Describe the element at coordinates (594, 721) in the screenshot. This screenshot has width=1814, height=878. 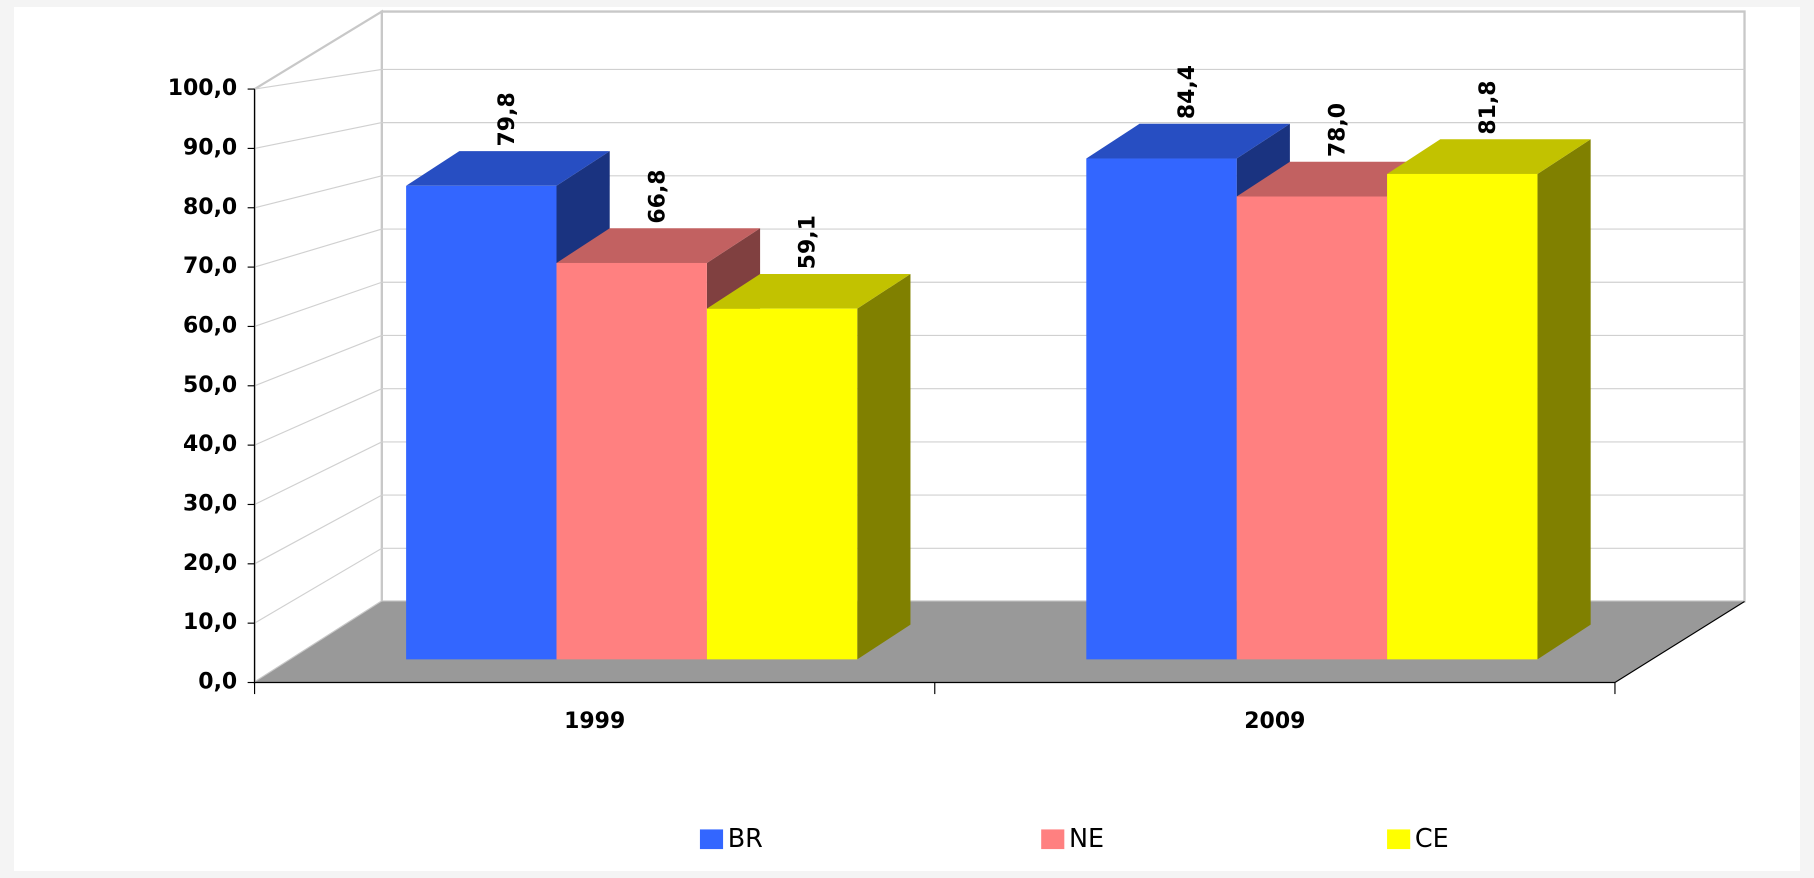
I see `x-tick-label: 1999` at that location.